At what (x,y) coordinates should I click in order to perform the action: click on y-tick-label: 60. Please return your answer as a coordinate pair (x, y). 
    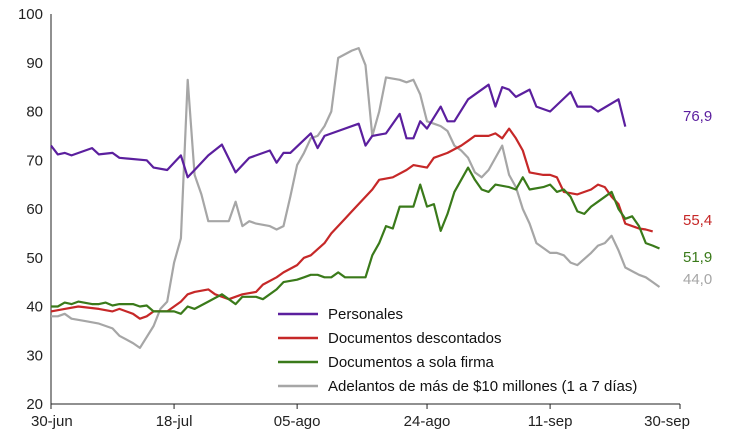
    Looking at the image, I should click on (34, 209).